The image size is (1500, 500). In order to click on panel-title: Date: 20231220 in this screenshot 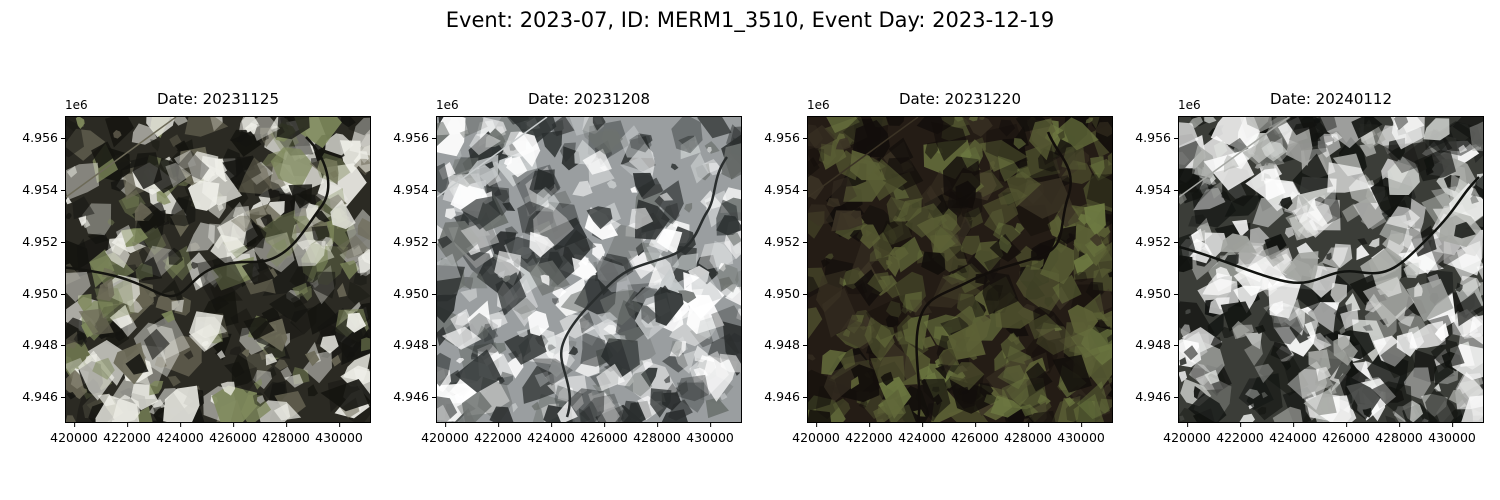, I will do `click(960, 99)`.